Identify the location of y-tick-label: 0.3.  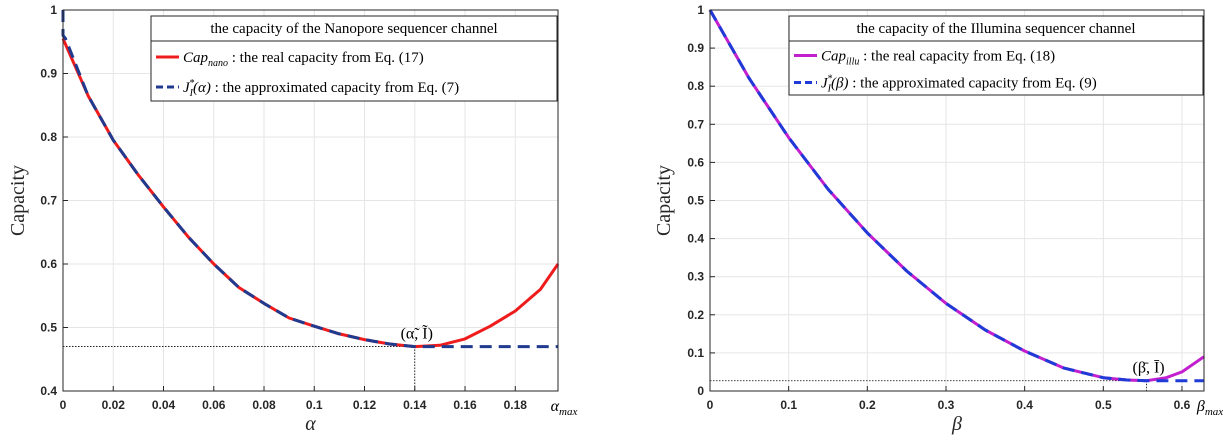
(695, 277).